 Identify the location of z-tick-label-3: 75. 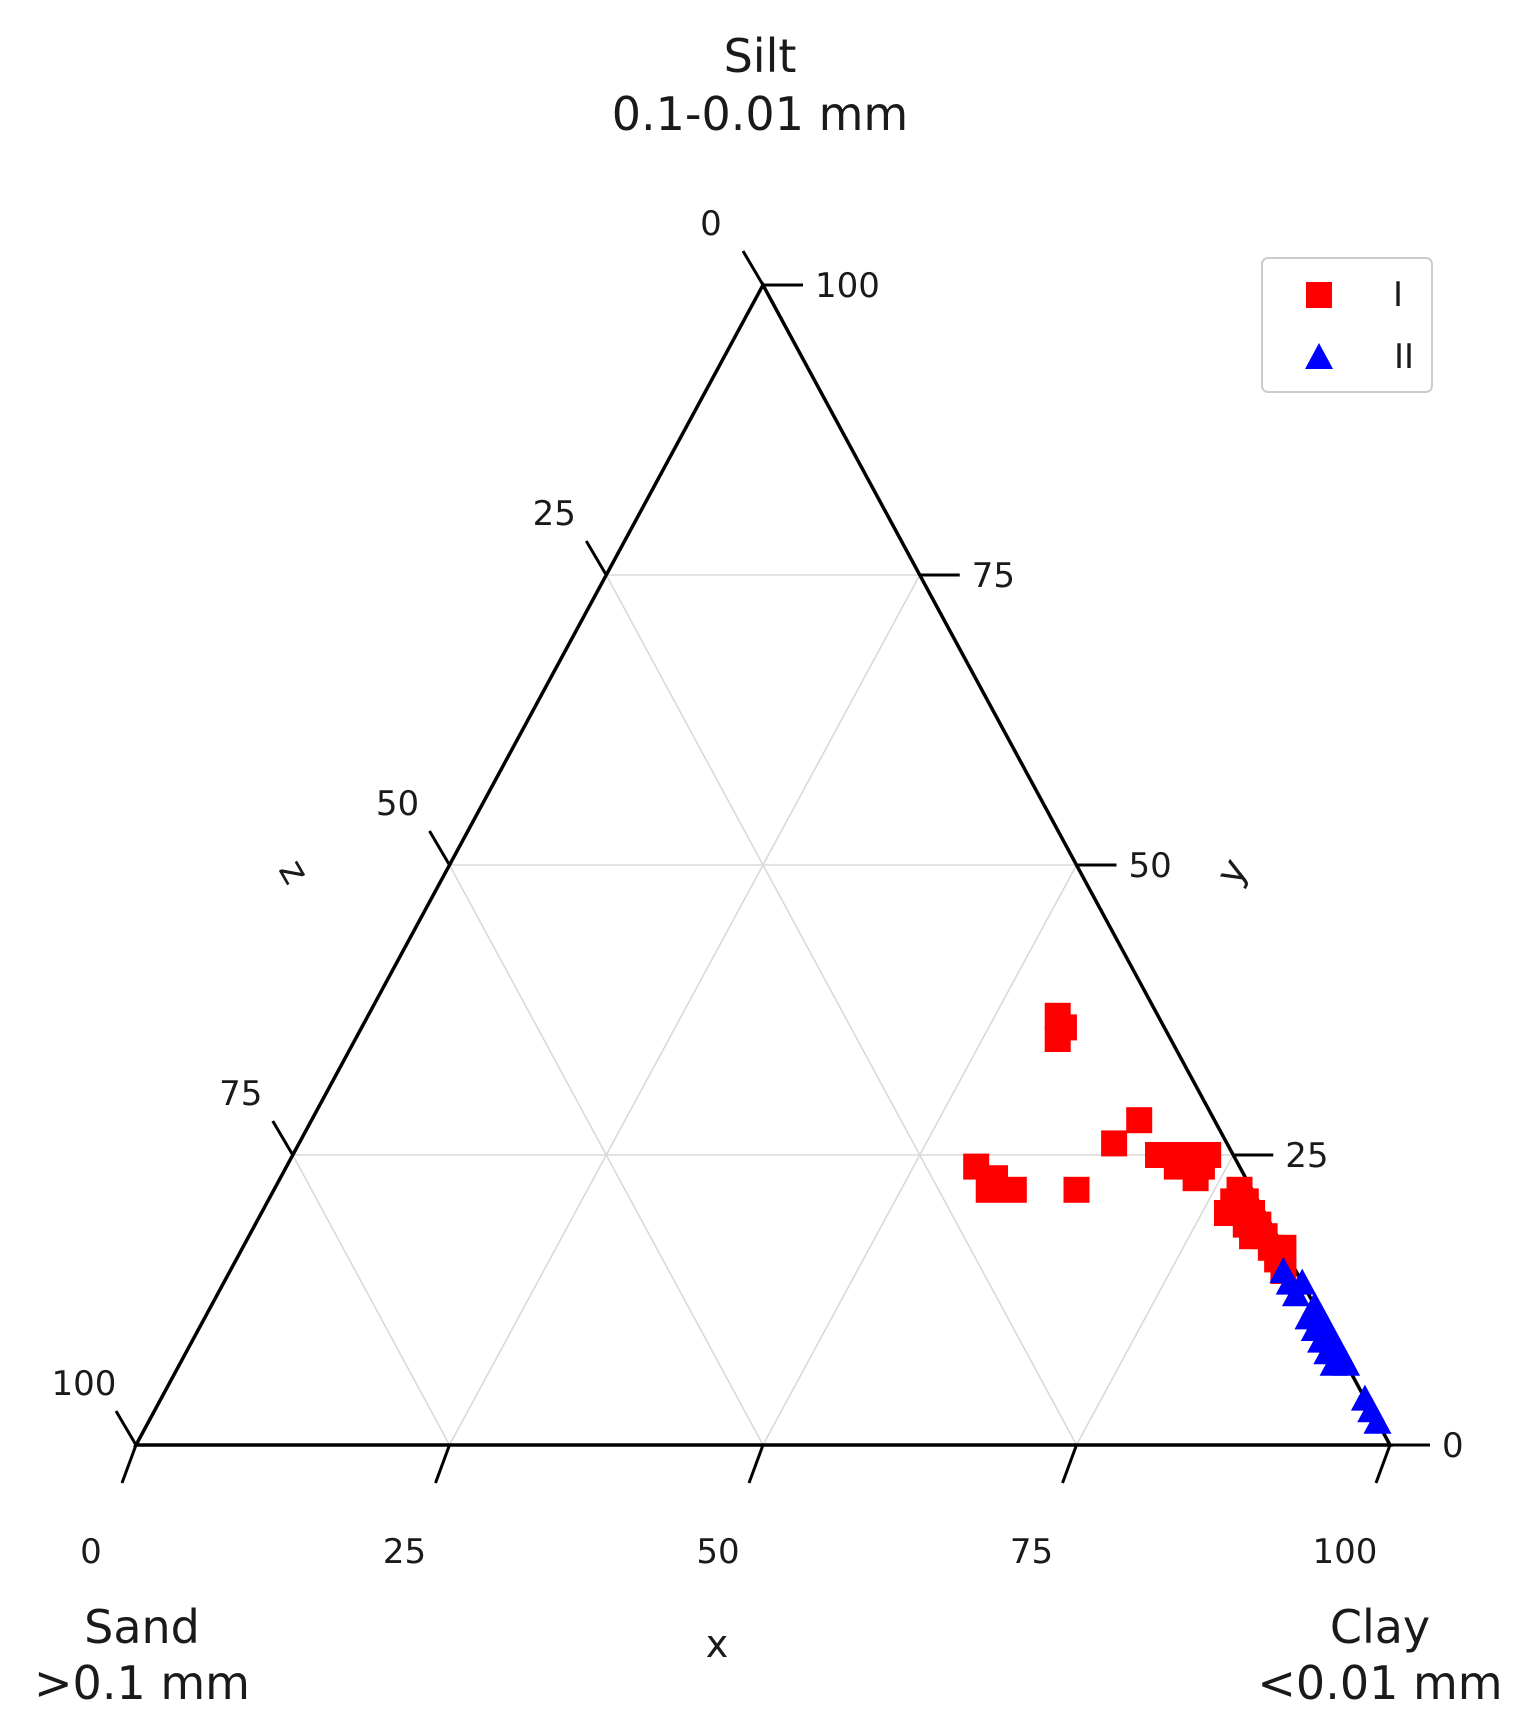
(240, 1094).